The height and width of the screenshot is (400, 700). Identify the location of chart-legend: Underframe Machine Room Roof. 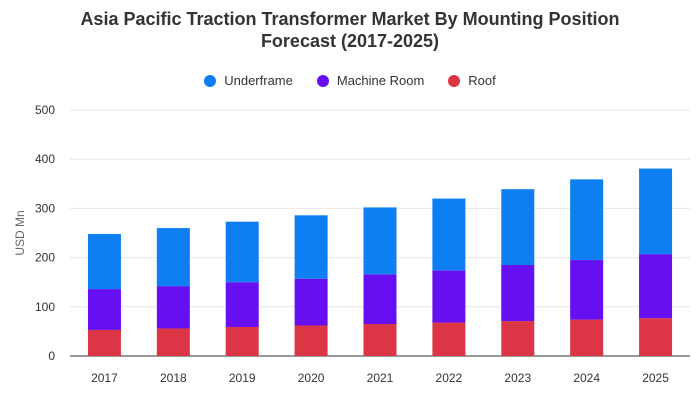
(350, 80).